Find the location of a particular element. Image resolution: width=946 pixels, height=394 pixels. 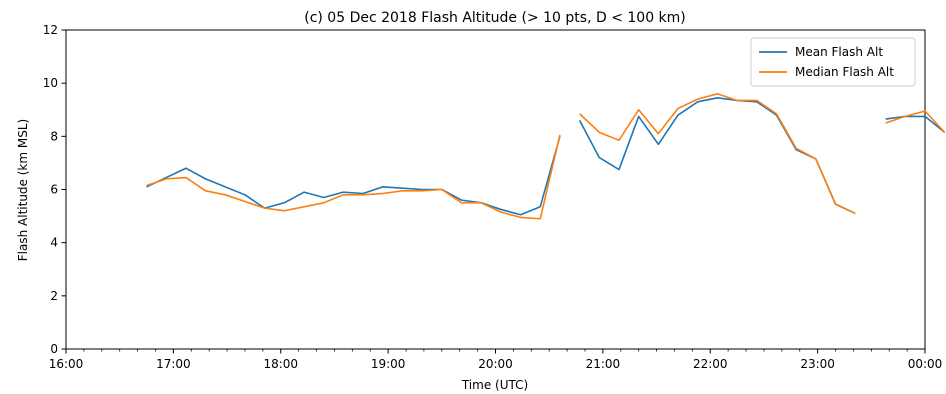

y-tick-label: 2 is located at coordinates (54, 296).